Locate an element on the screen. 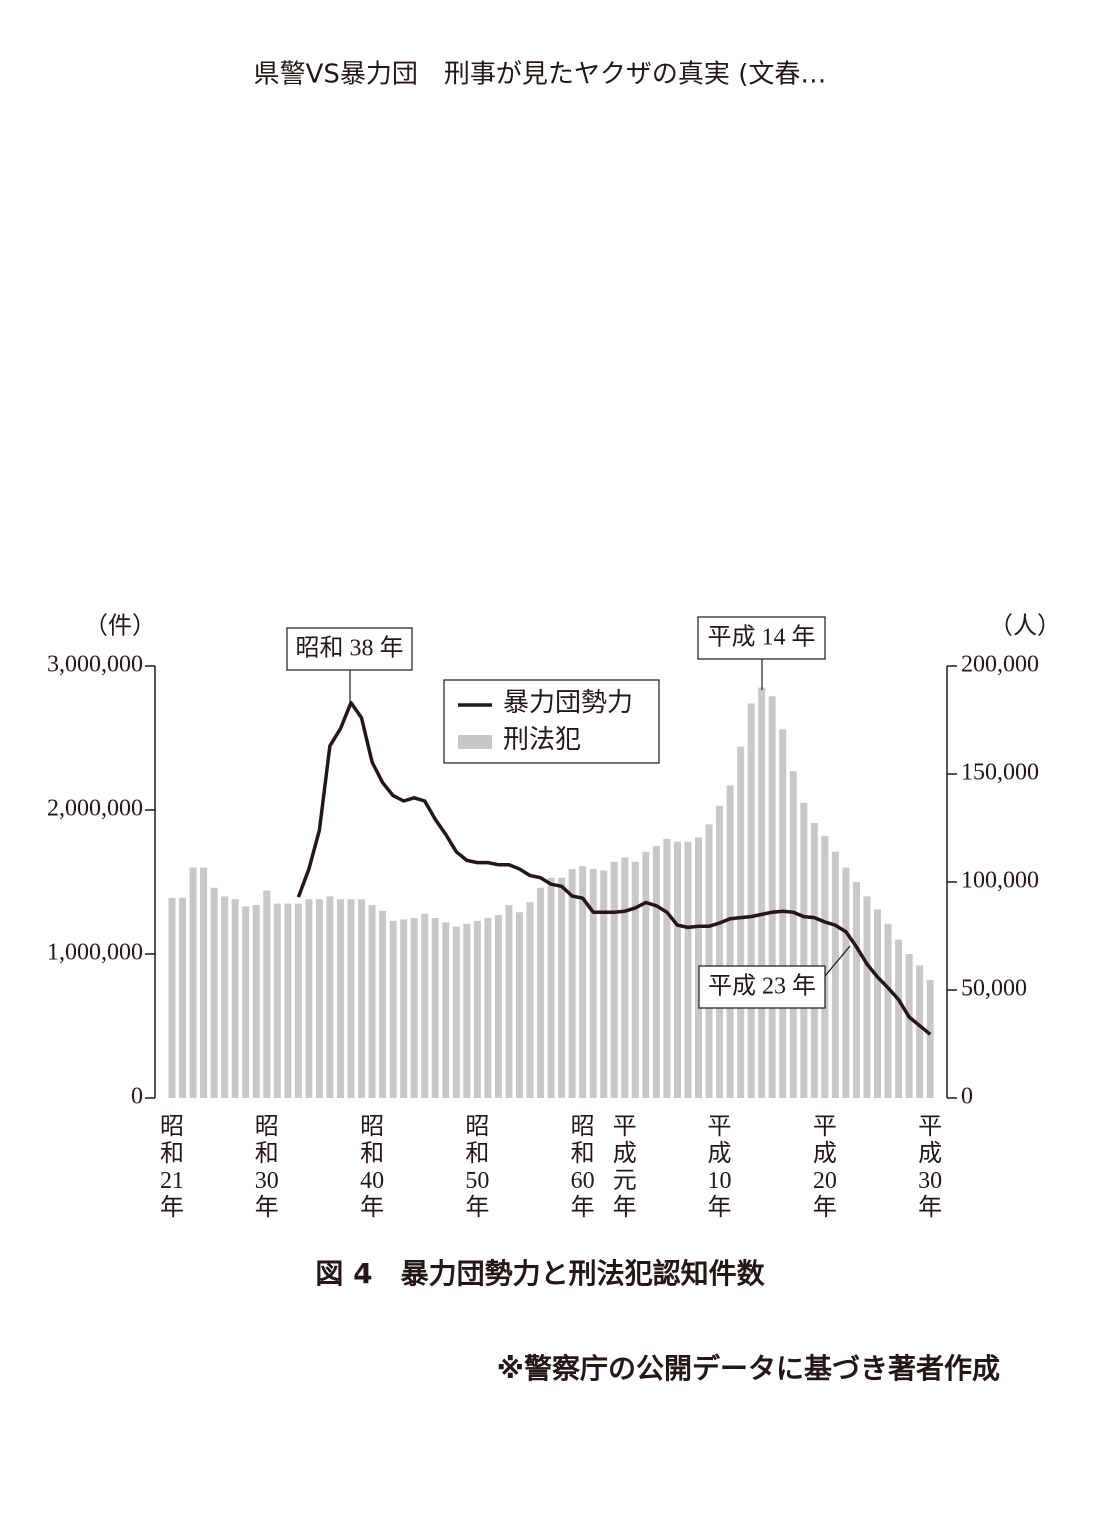  legend-box is located at coordinates (551, 721).